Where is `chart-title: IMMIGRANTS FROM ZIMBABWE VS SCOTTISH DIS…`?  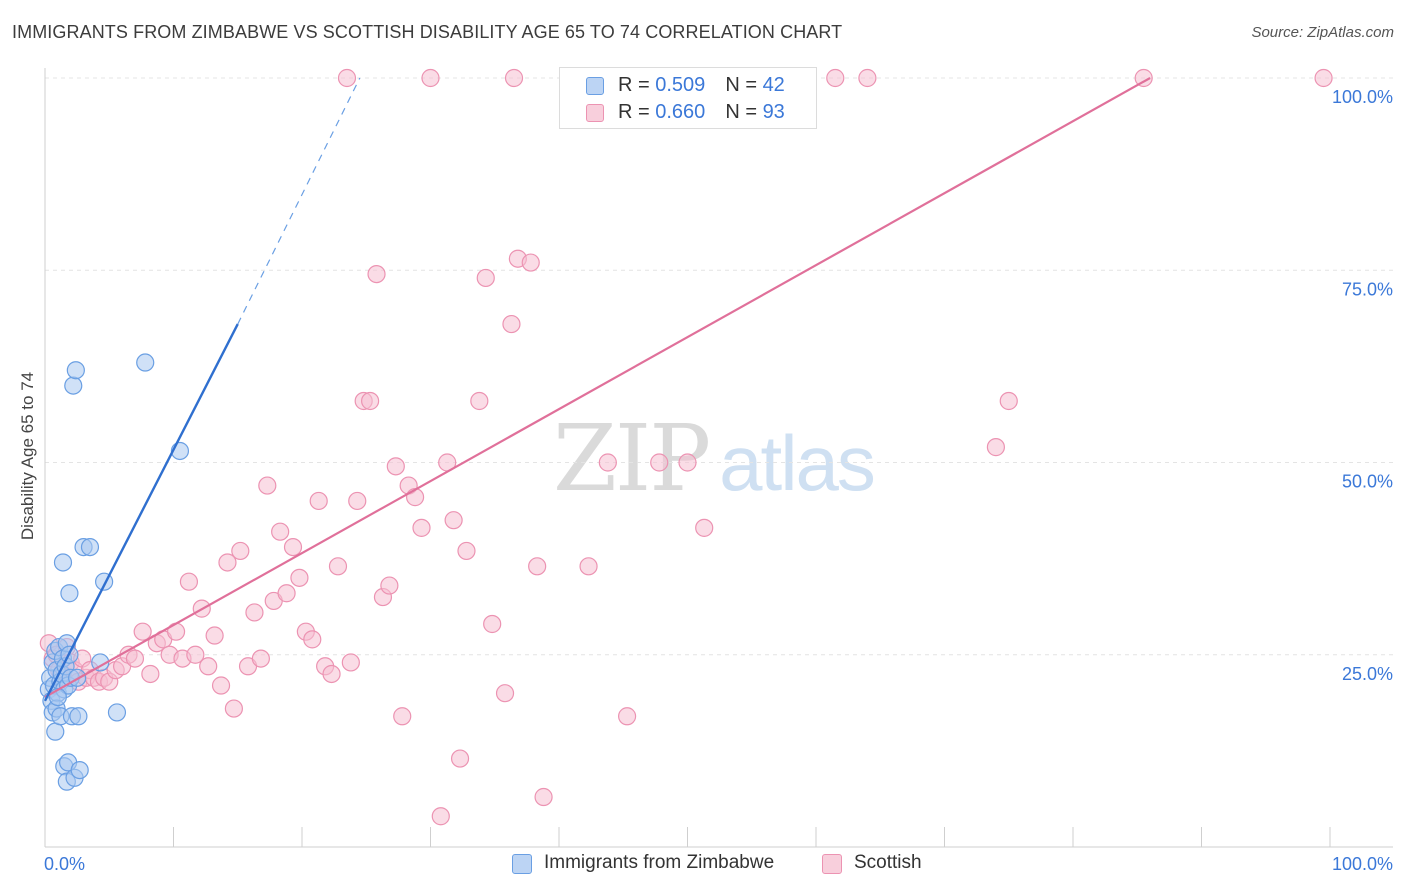 chart-title: IMMIGRANTS FROM ZIMBABWE VS SCOTTISH DIS… is located at coordinates (427, 32).